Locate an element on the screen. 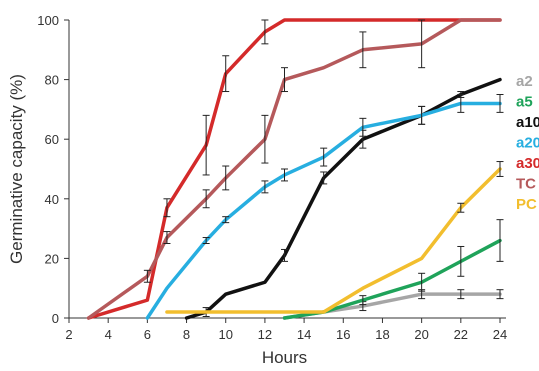 The height and width of the screenshot is (371, 539). legend-item-a2: a2 is located at coordinates (524, 81).